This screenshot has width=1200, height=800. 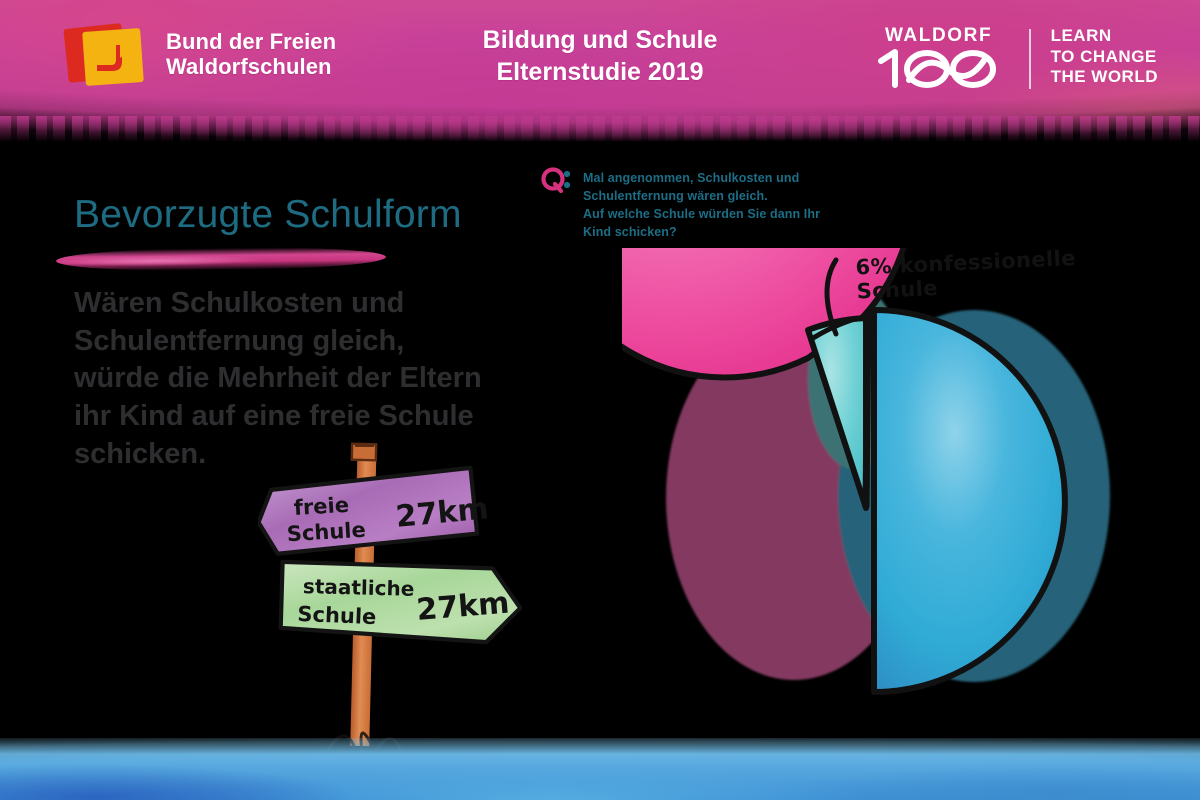 What do you see at coordinates (359, 587) in the screenshot?
I see `svg-text: staatliche` at bounding box center [359, 587].